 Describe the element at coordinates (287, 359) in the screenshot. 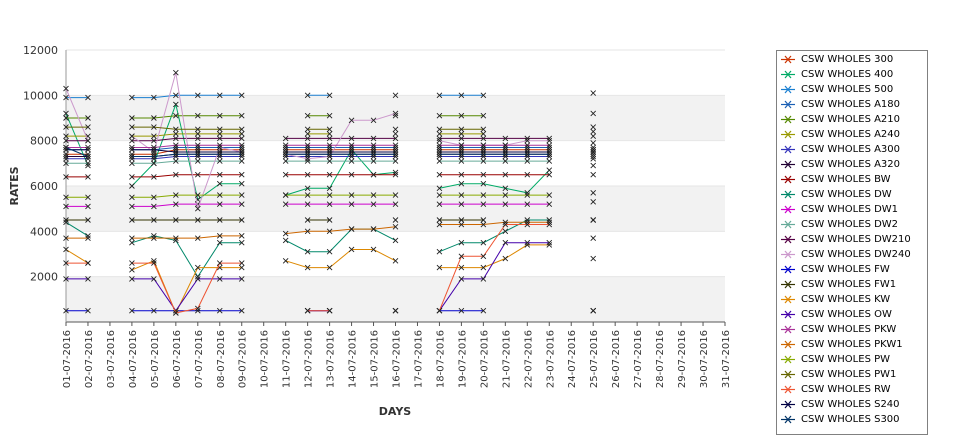

I see `x-tick-label: 11-07-2016` at that location.